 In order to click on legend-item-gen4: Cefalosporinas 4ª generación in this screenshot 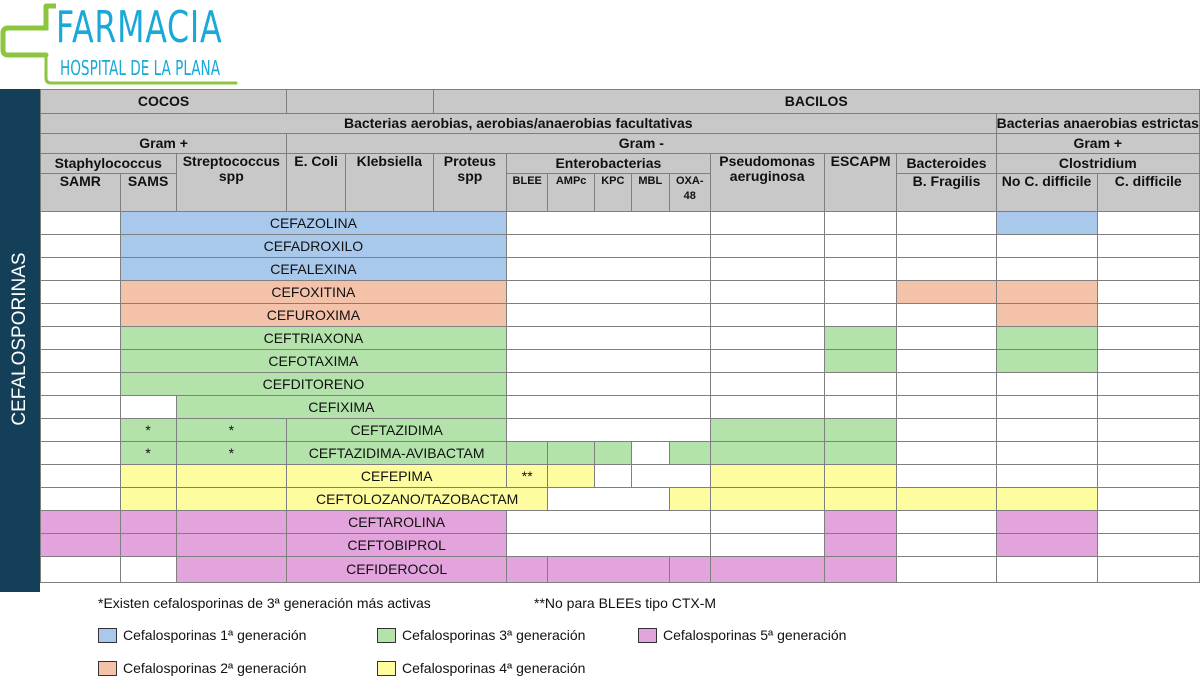, I will do `click(481, 668)`.